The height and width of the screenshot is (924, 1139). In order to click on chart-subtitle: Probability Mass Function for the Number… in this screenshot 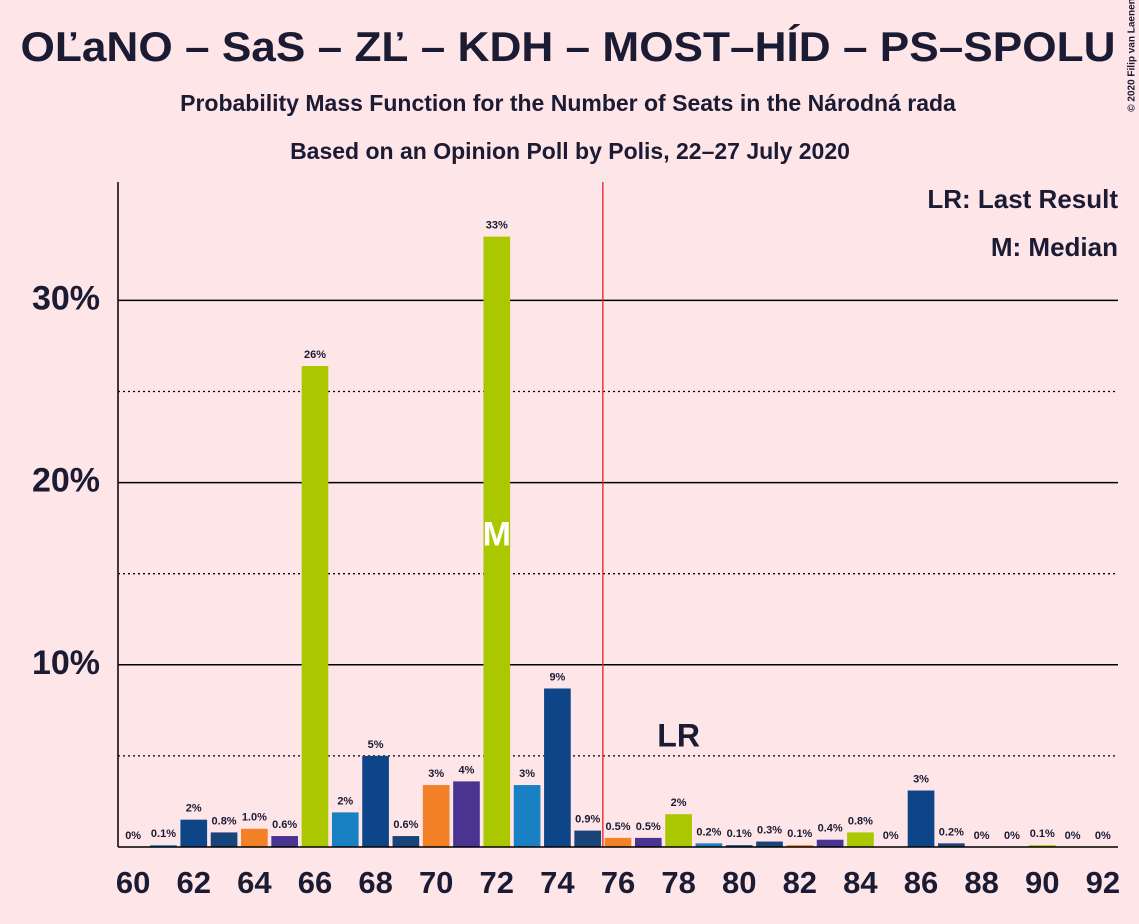, I will do `click(568, 103)`.